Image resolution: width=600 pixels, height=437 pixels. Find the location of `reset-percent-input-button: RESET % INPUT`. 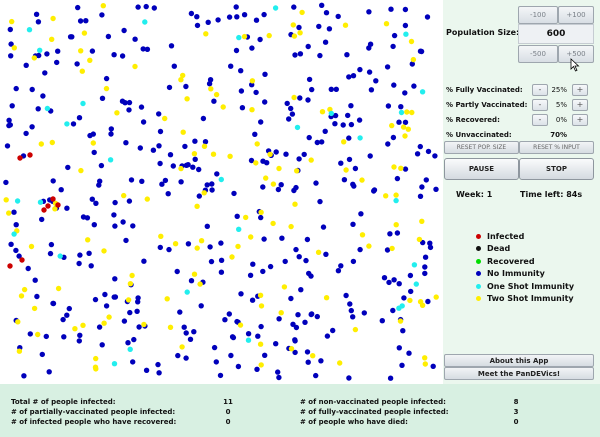

reset-percent-input-button: RESET % INPUT is located at coordinates (556, 147).